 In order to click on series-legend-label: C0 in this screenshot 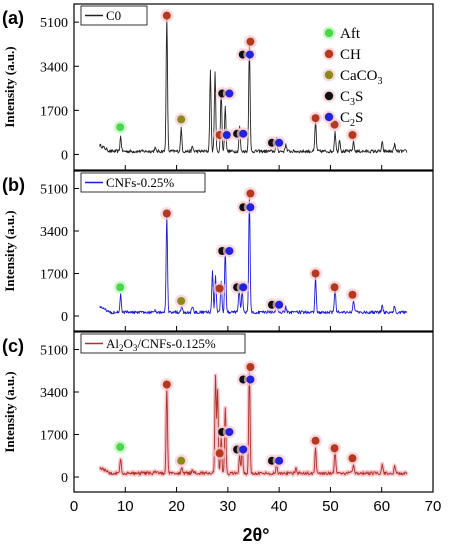, I will do `click(113, 15)`.